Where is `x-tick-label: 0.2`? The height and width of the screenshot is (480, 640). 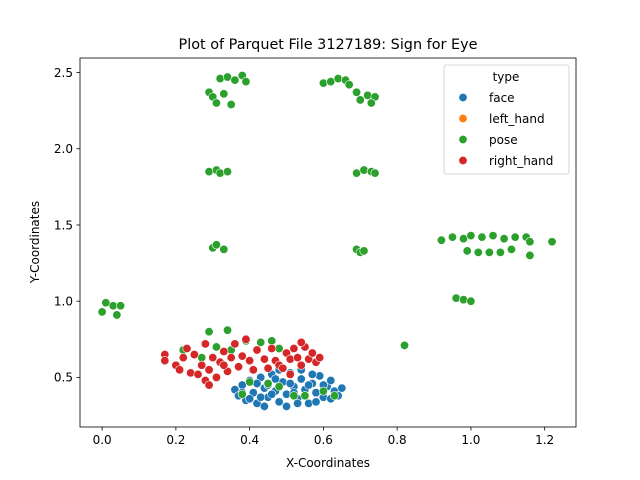 x-tick-label: 0.2 is located at coordinates (175, 440).